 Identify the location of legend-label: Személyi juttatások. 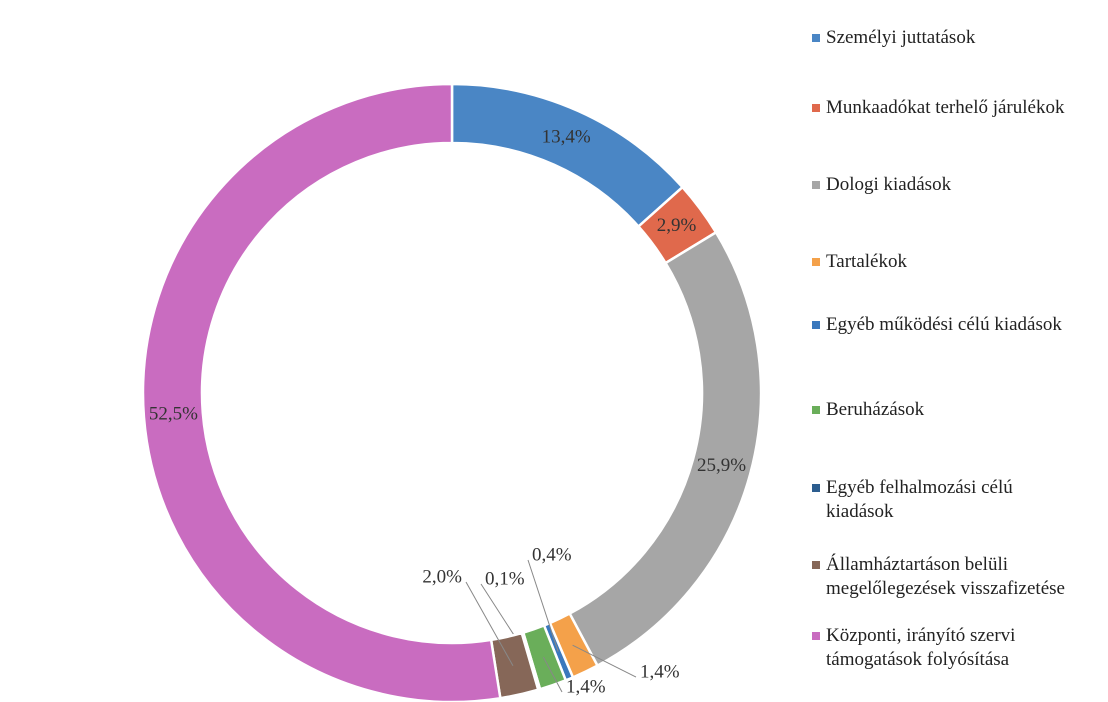
(901, 37).